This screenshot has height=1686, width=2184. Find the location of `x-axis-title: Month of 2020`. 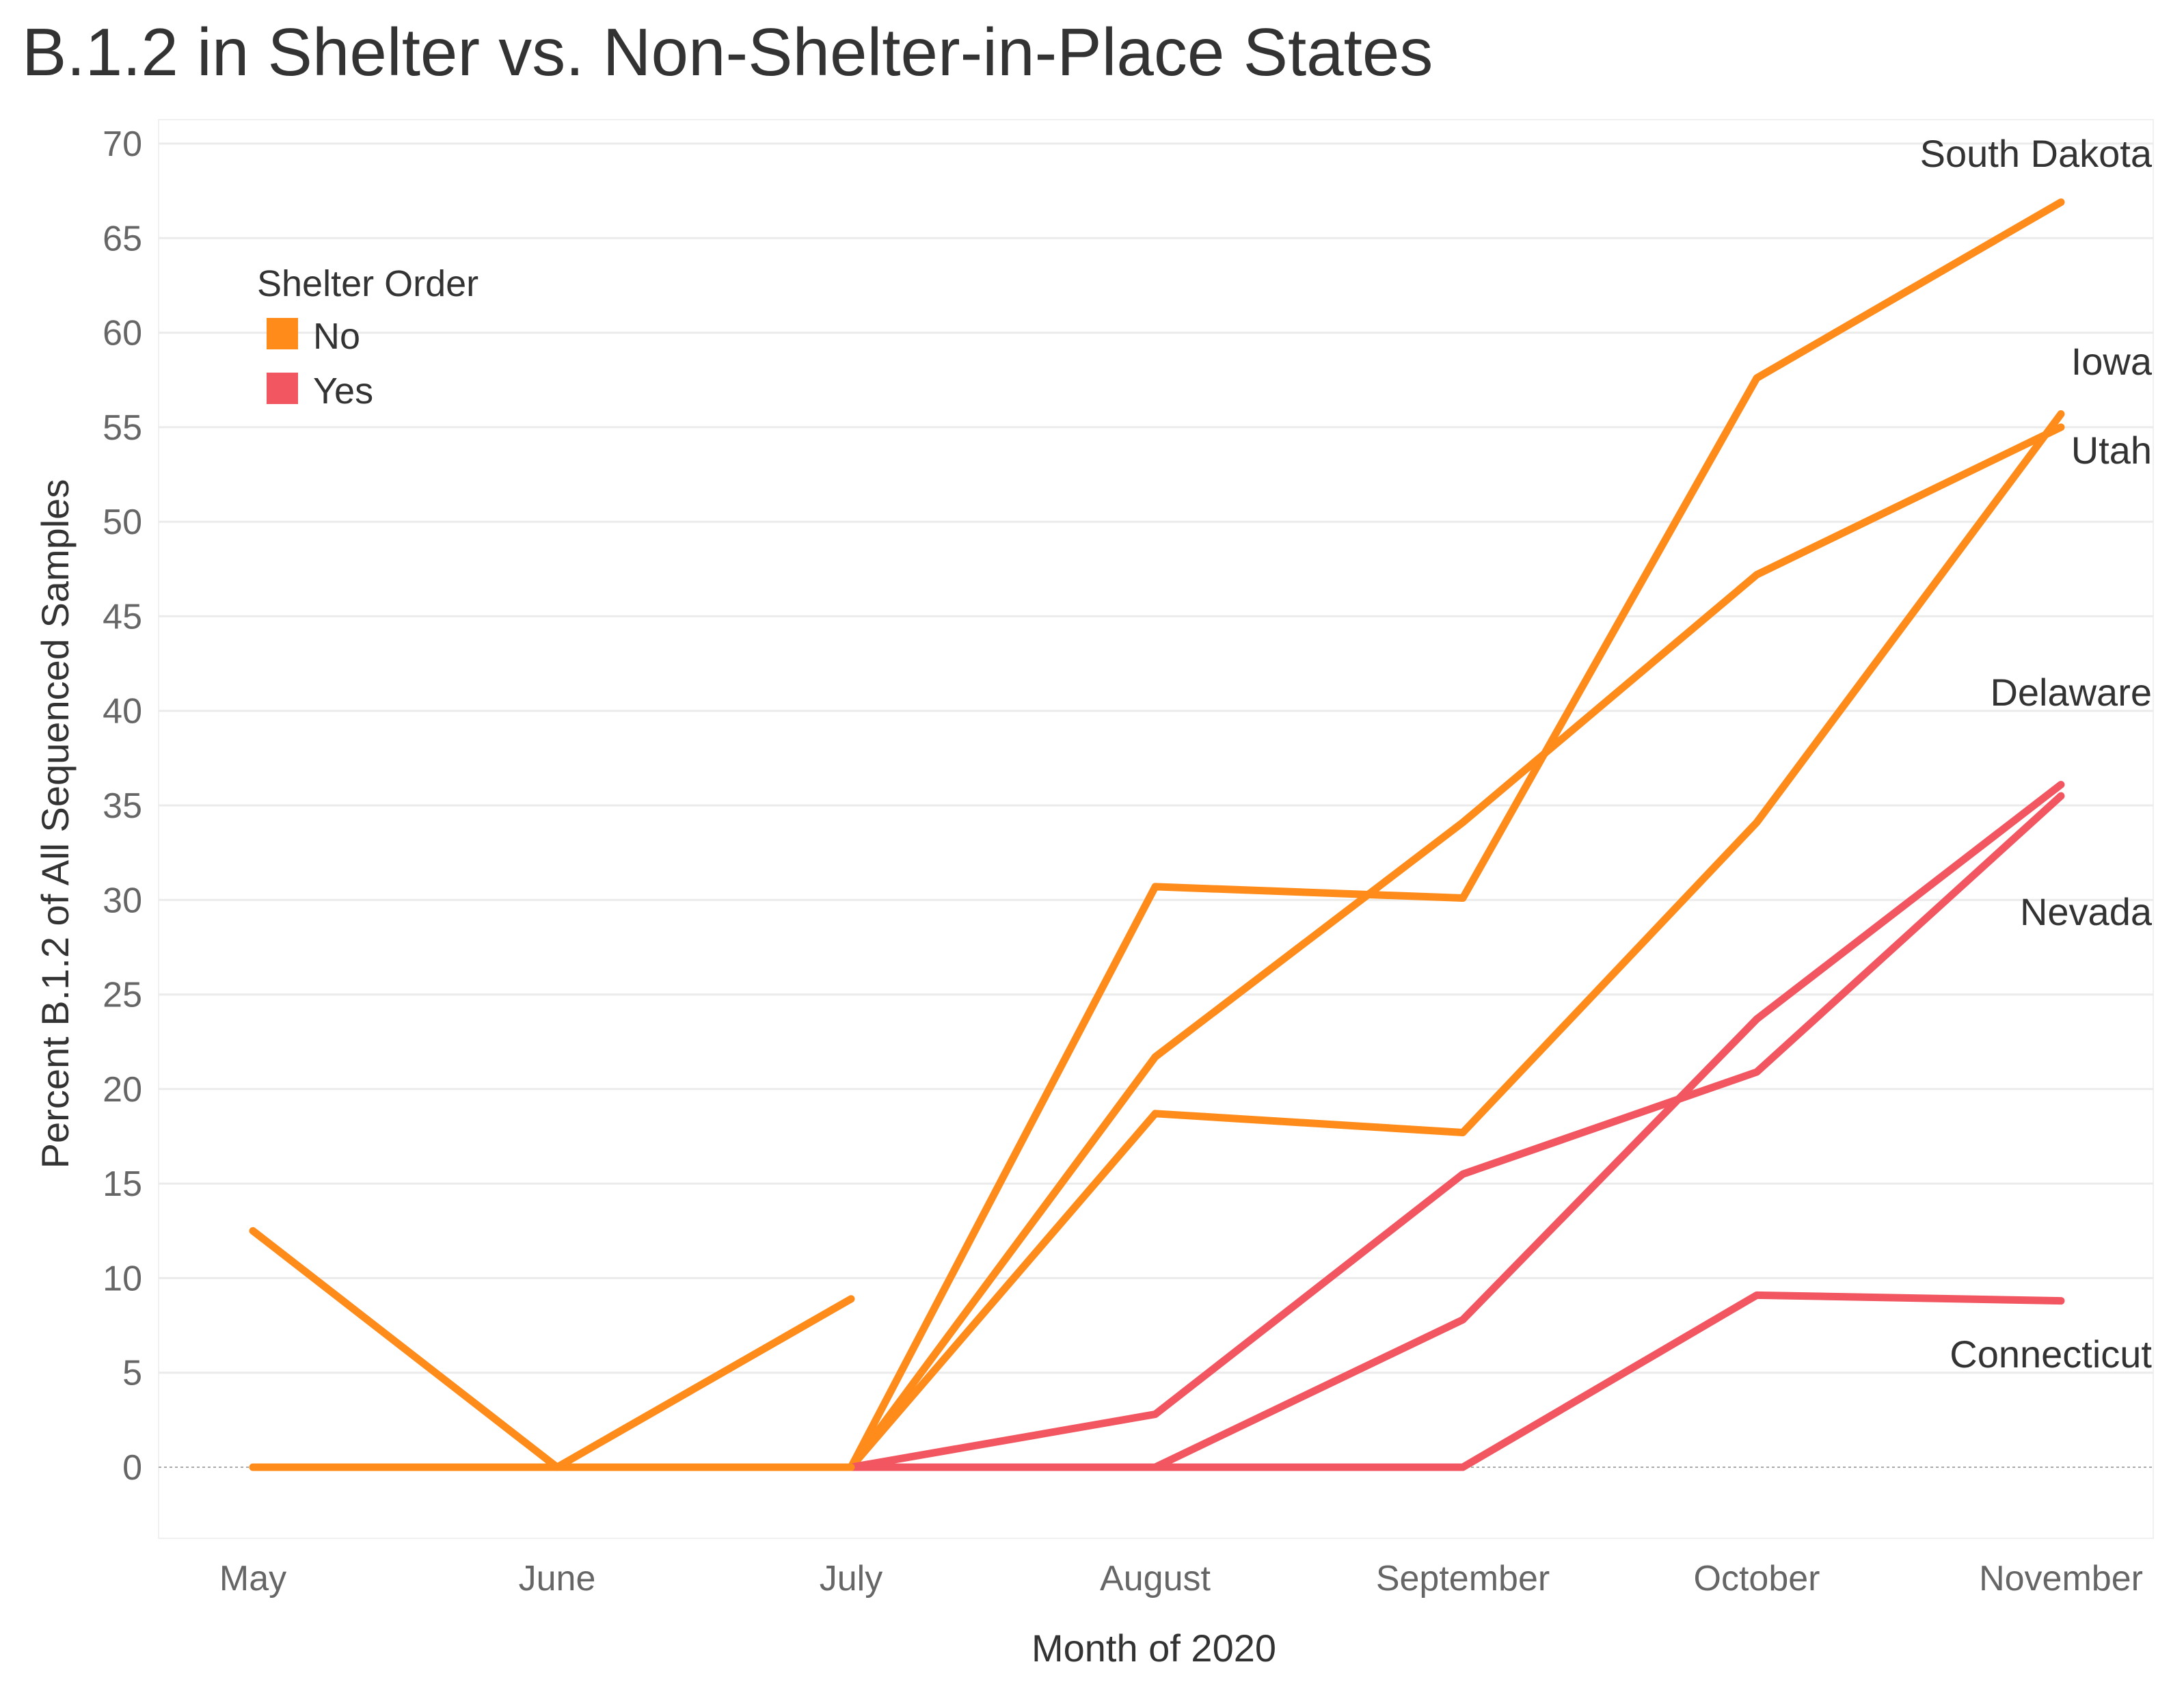

x-axis-title: Month of 2020 is located at coordinates (1154, 1649).